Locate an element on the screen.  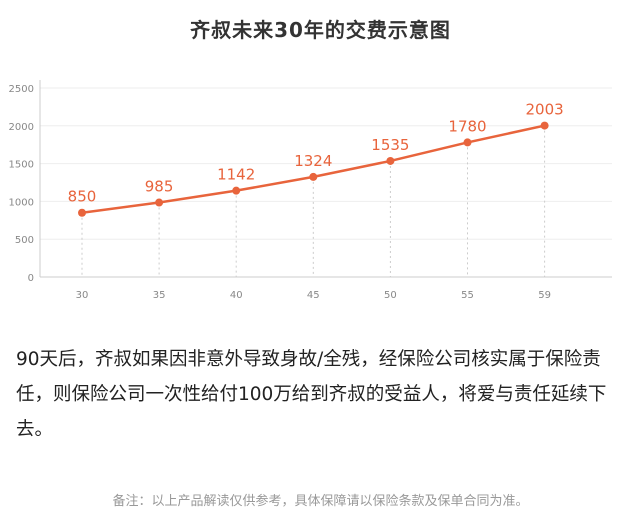
data-label: 850 is located at coordinates (82, 197).